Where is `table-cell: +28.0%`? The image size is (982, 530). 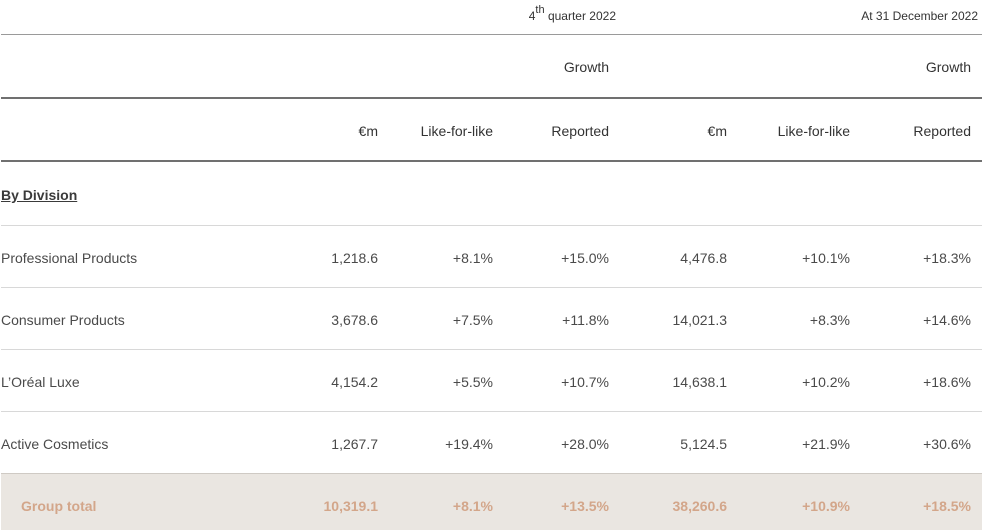
table-cell: +28.0% is located at coordinates (585, 444).